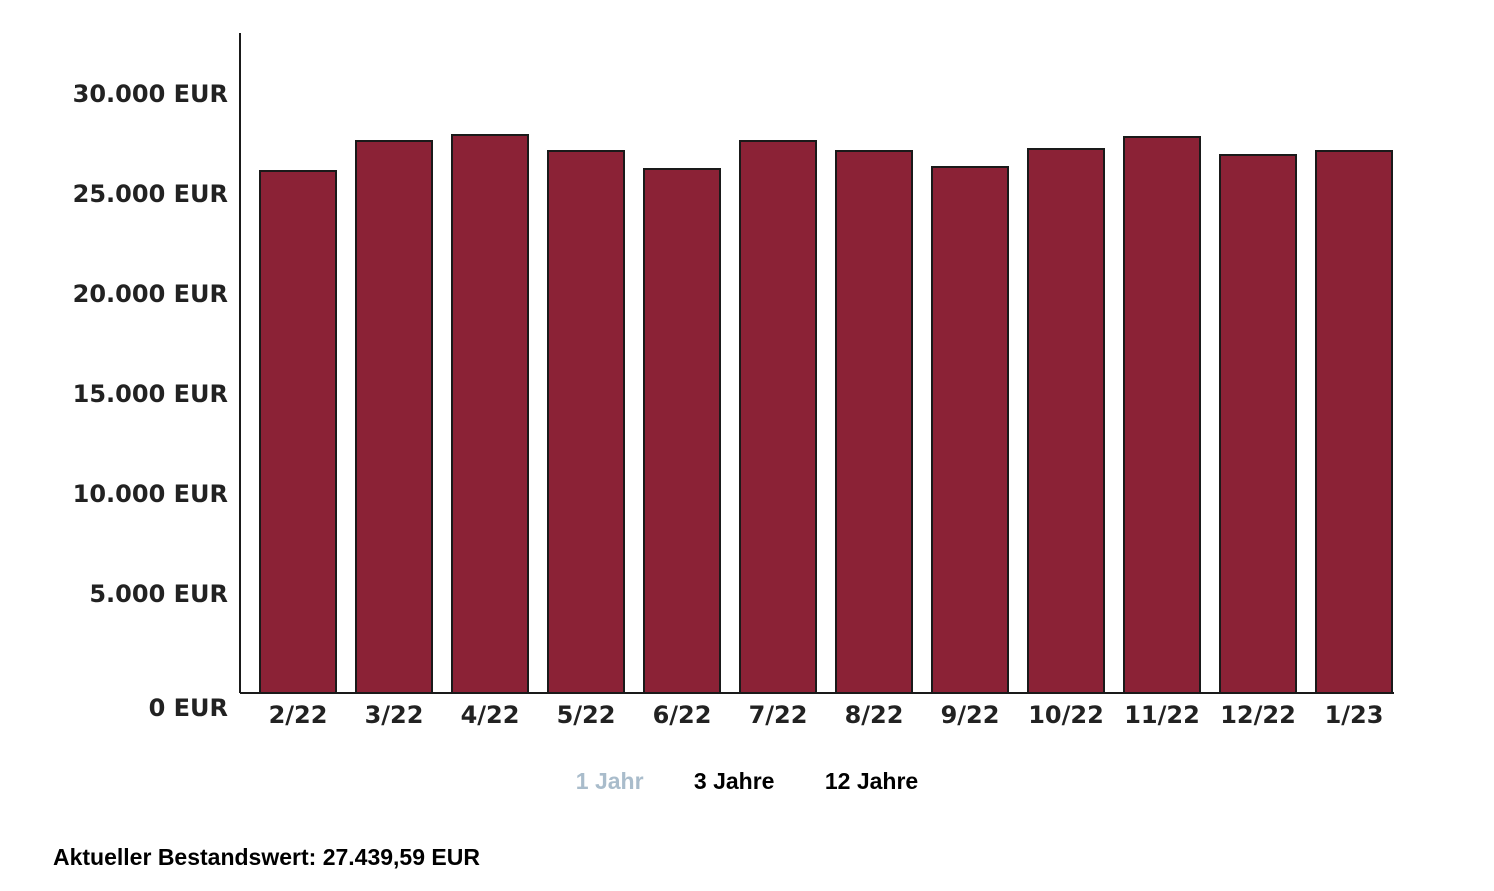 Image resolution: width=1494 pixels, height=891 pixels. Describe the element at coordinates (158, 594) in the screenshot. I see `y-tick-label: 5.000 EUR` at that location.